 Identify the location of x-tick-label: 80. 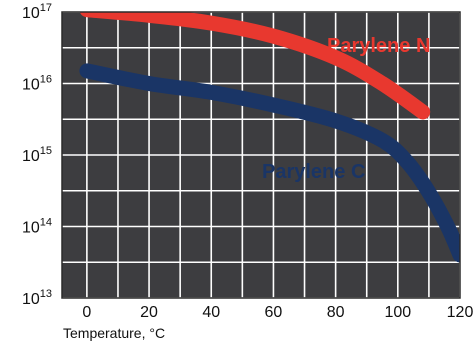
(336, 312).